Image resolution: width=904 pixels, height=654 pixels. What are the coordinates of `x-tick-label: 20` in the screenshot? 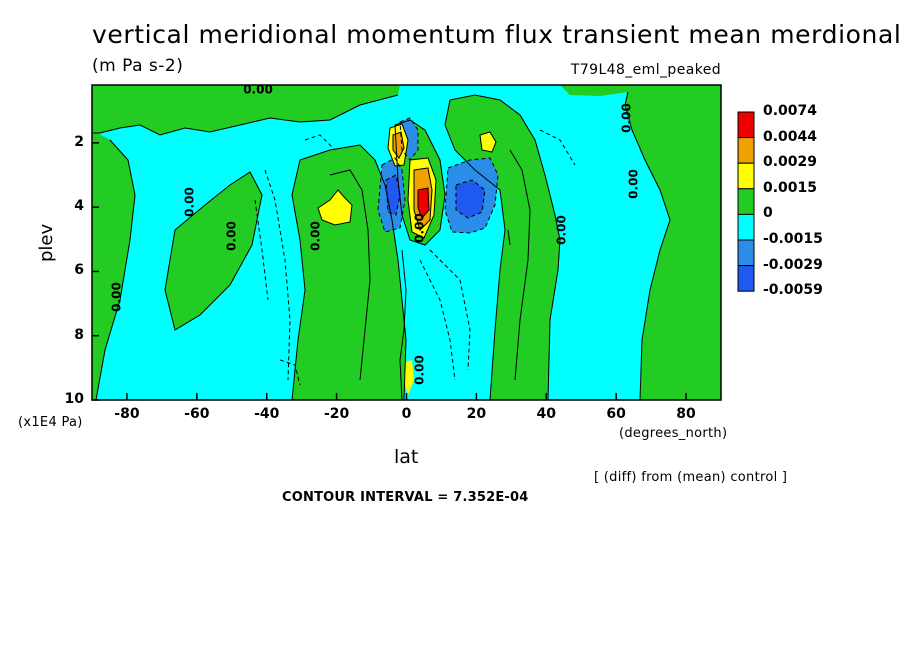 It's located at (476, 414).